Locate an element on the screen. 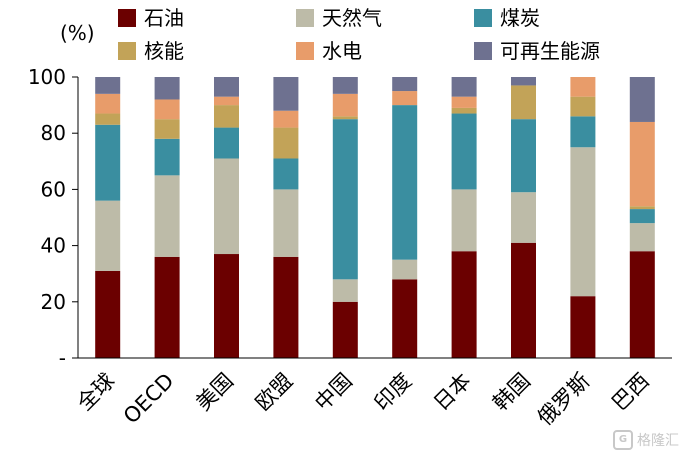 This screenshot has height=454, width=687. x-tick-label-3: 欧盟 is located at coordinates (274, 392).